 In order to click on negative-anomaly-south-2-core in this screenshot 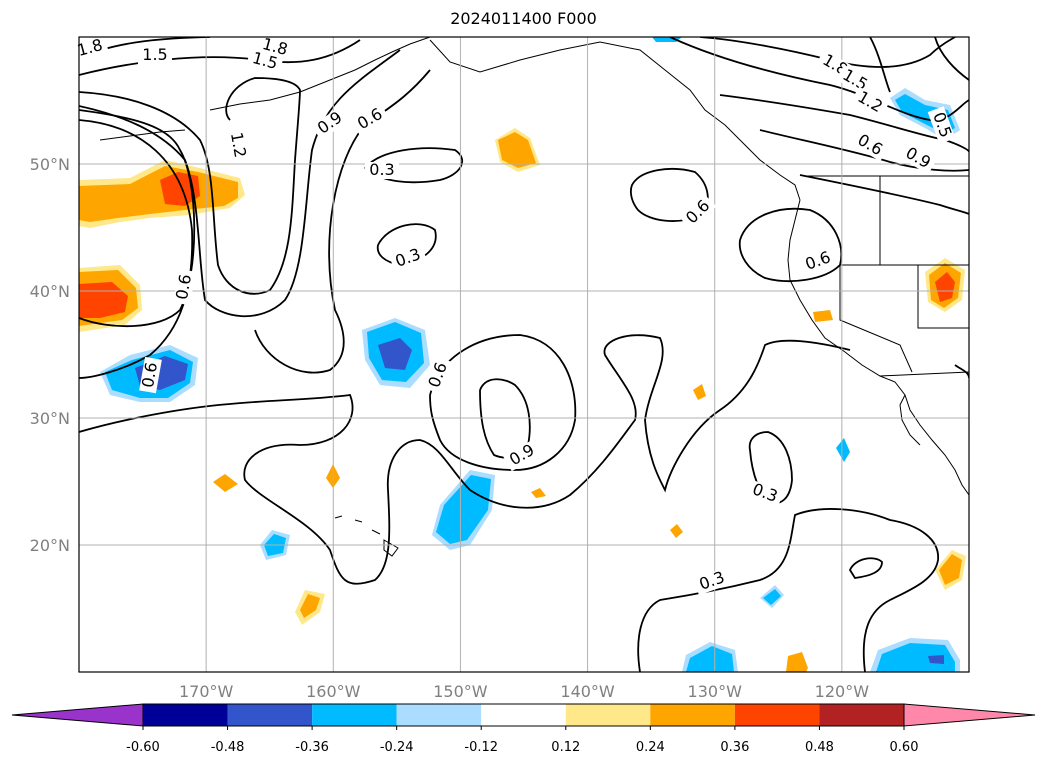, I will do `click(915, 657)`.